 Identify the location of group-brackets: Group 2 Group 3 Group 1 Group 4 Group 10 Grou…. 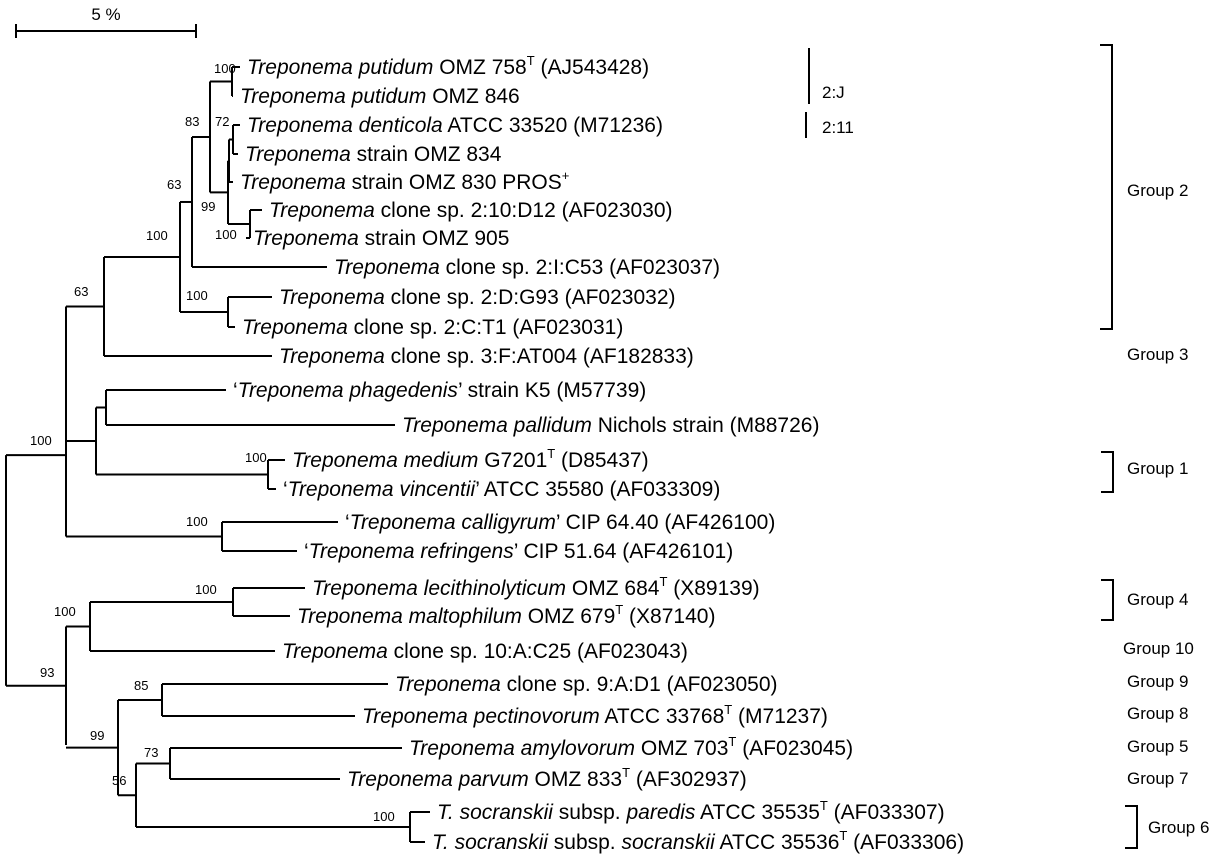
(1154, 446).